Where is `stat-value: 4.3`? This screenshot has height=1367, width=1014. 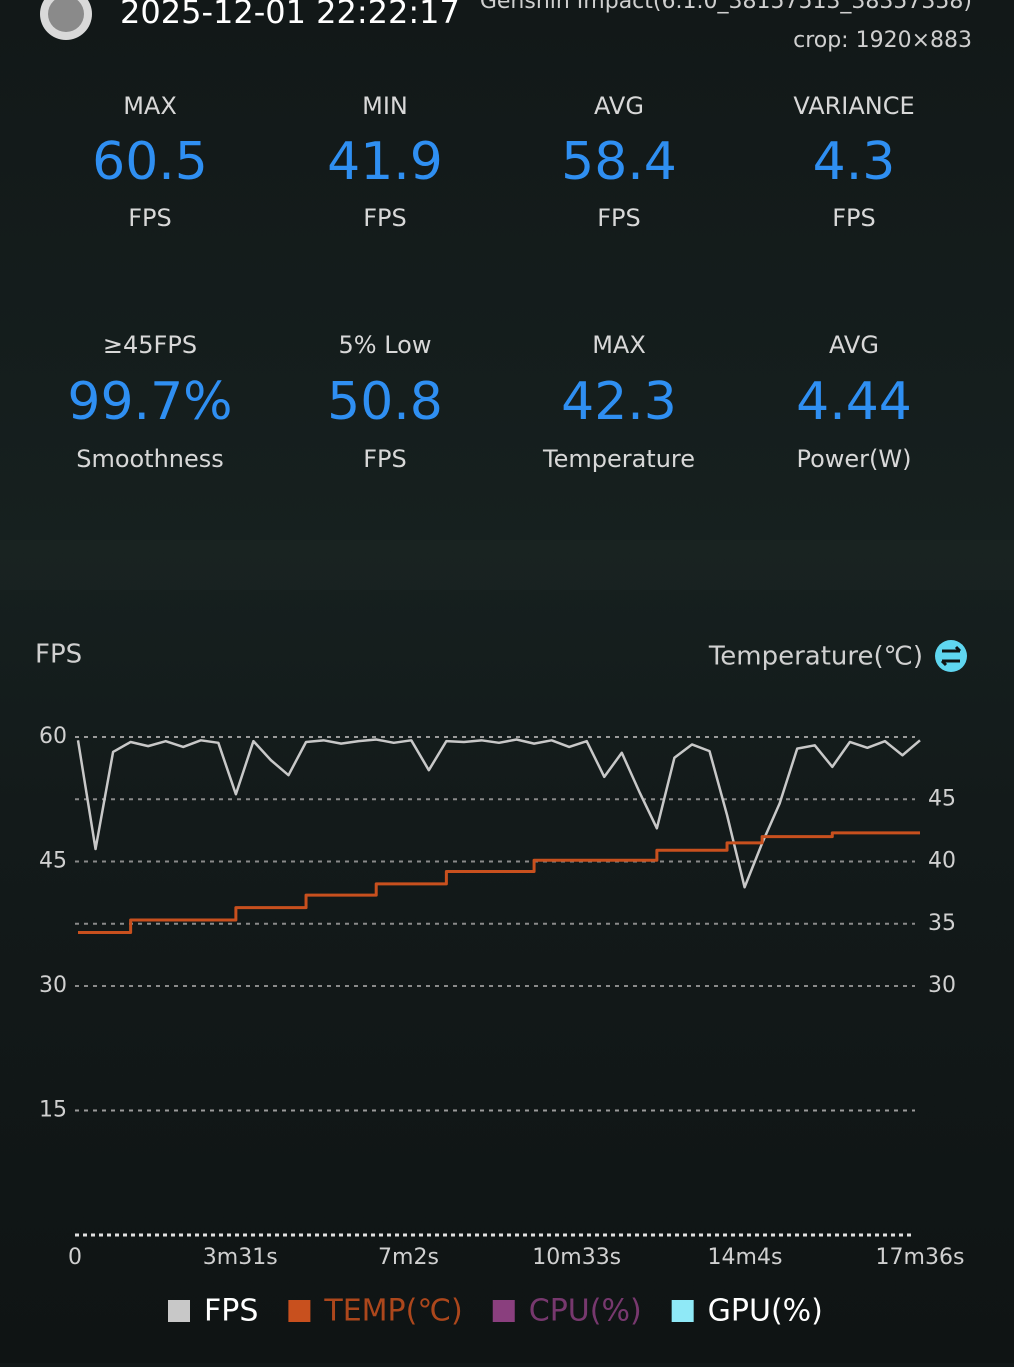 stat-value: 4.3 is located at coordinates (854, 162).